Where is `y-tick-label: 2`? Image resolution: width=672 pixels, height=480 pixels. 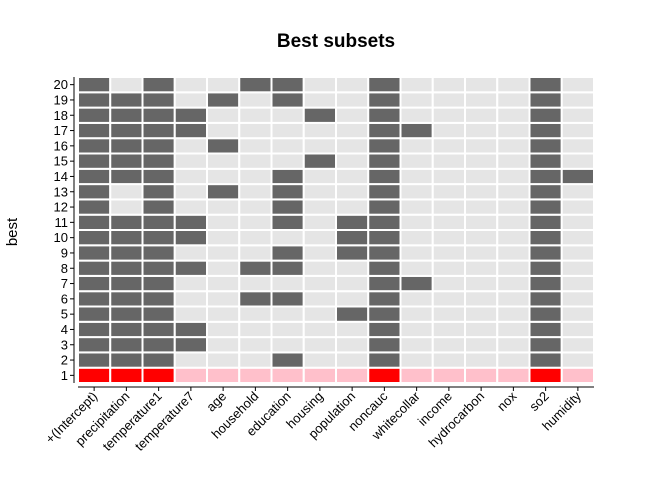 y-tick-label: 2 is located at coordinates (64, 360).